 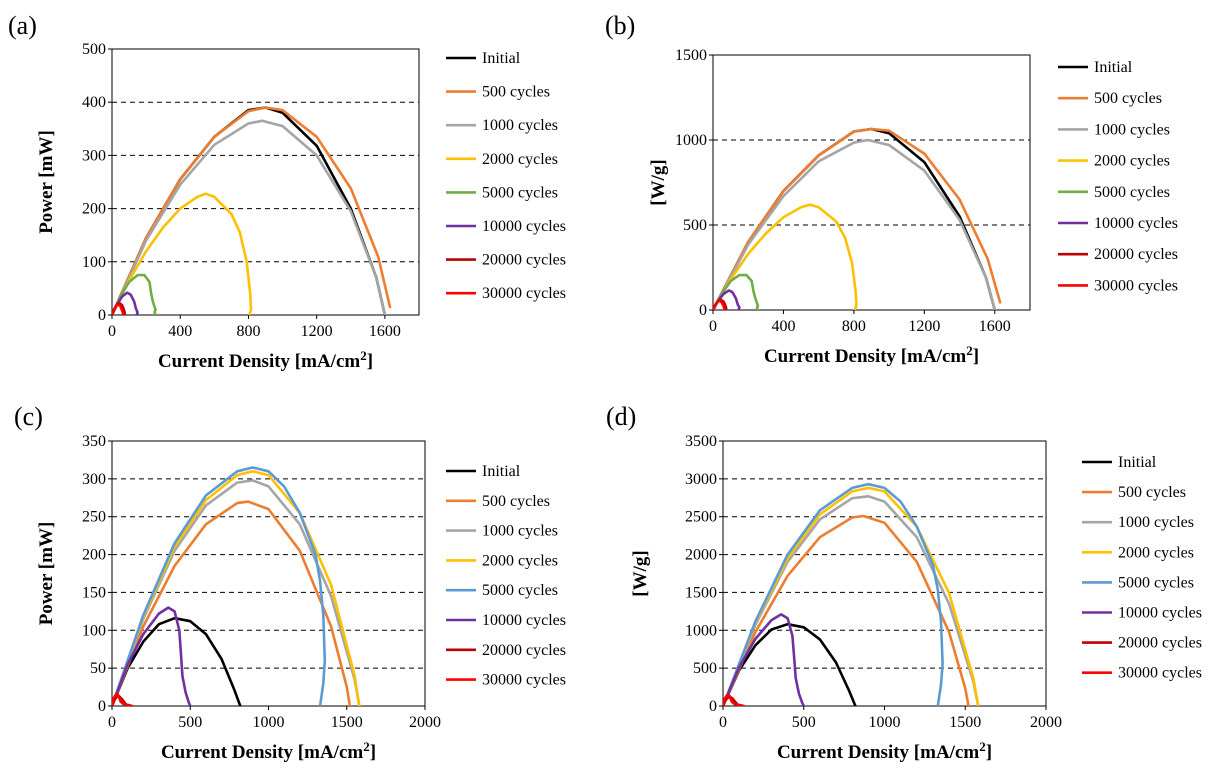 I want to click on panel-label: (c), so click(x=28, y=416).